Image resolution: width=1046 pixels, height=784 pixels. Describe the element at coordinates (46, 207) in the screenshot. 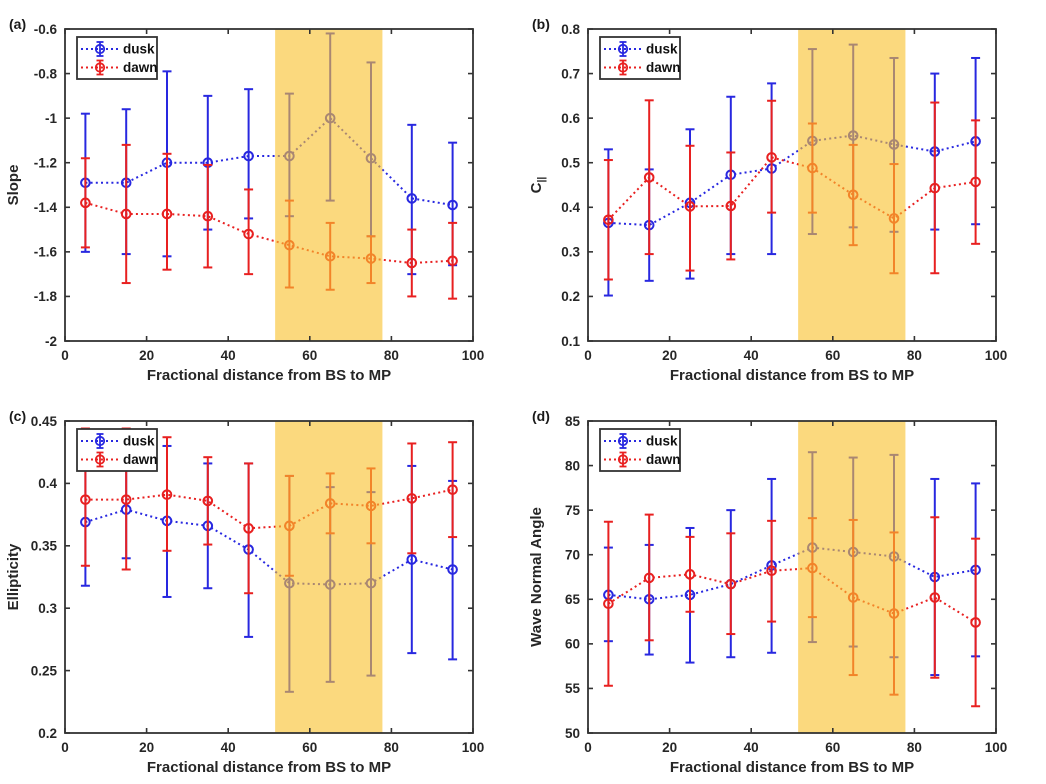

I see `y-tick-label: -1.4` at that location.